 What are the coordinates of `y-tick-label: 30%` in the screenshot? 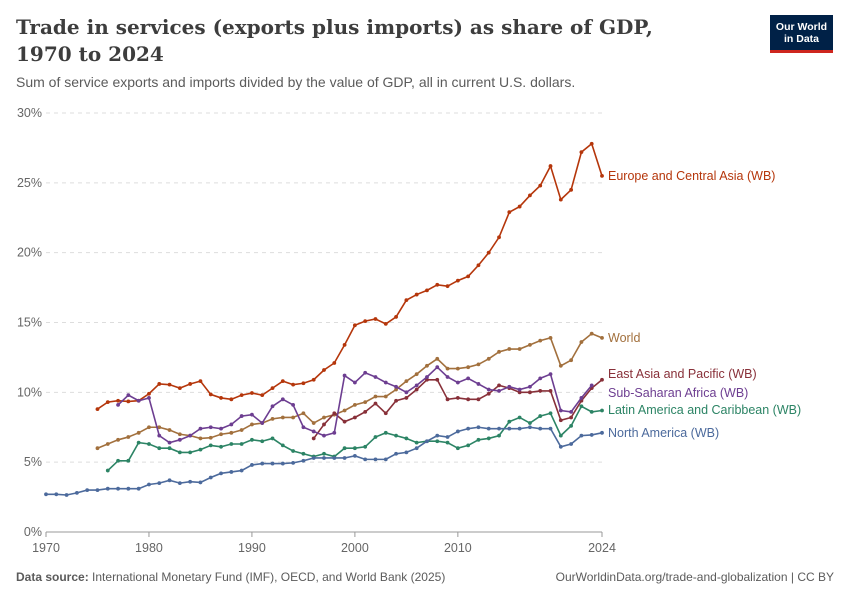 It's located at (29, 113).